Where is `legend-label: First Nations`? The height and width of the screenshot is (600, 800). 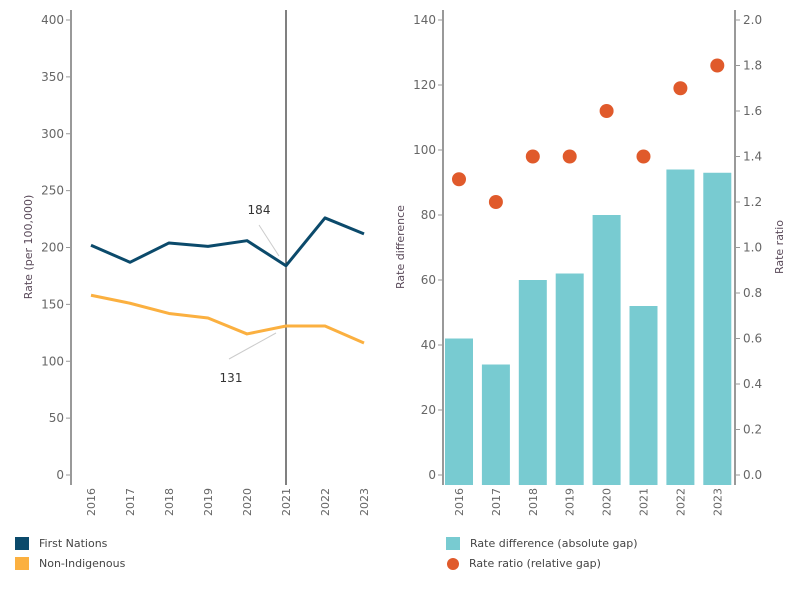 legend-label: First Nations is located at coordinates (73, 543).